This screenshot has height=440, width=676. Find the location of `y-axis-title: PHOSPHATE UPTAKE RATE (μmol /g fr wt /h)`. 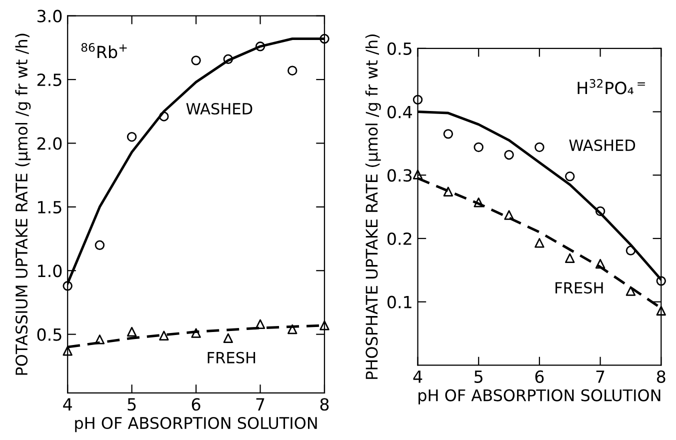

y-axis-title: PHOSPHATE UPTAKE RATE (μmol /g fr wt /h) is located at coordinates (373, 206).